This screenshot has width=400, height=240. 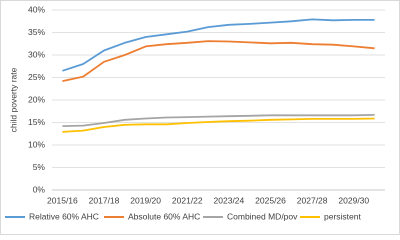 What do you see at coordinates (36, 54) in the screenshot?
I see `y-tick-label: 30%` at bounding box center [36, 54].